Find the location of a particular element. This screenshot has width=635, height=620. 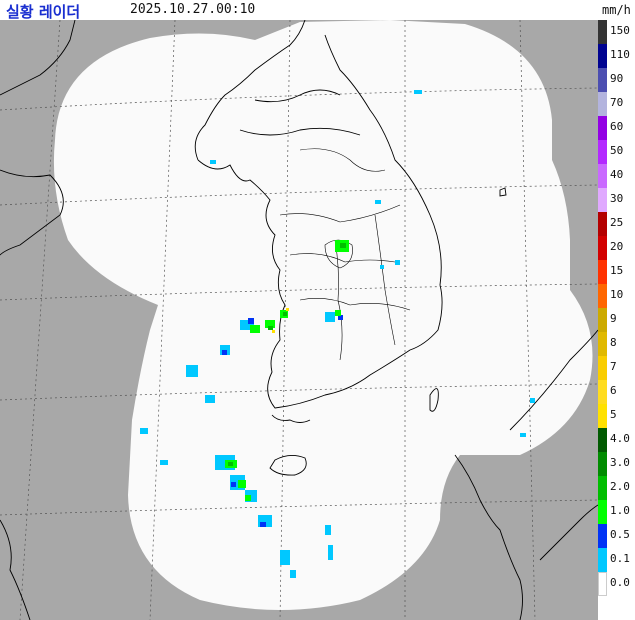

legend-item: 6 is located at coordinates (616, 392).